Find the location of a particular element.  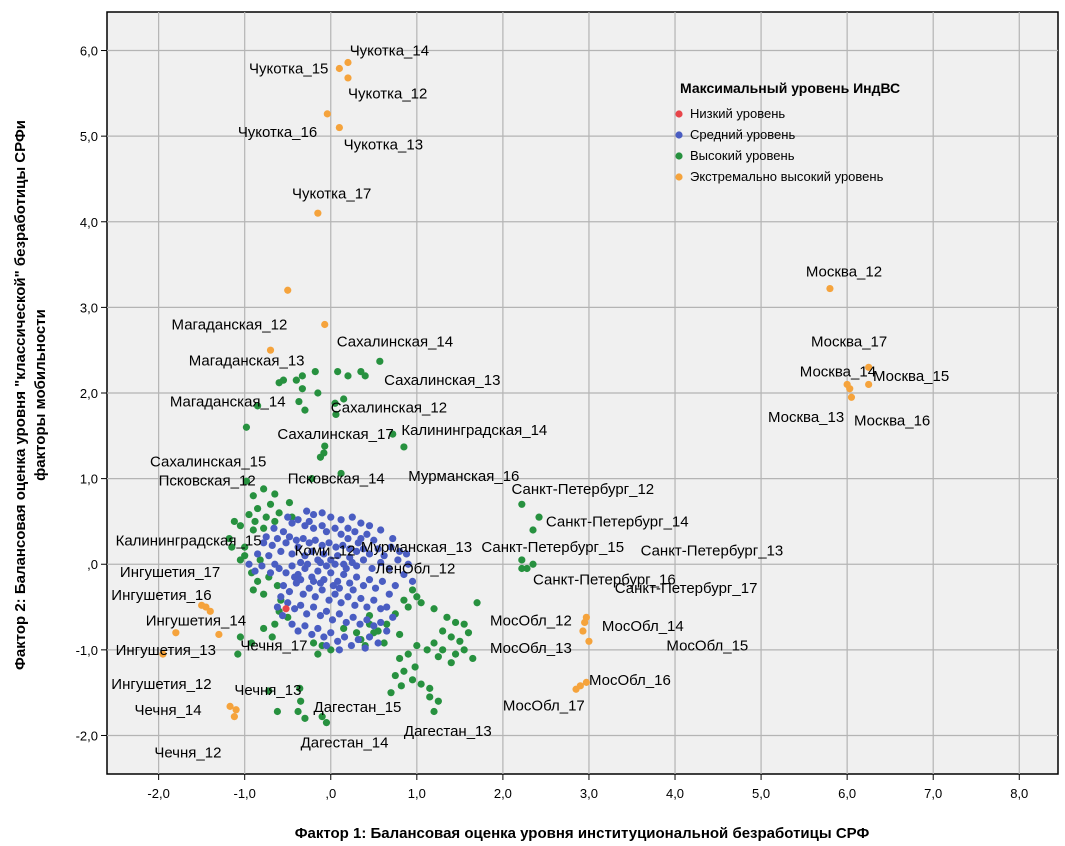

x-tick-label: 1,0 is located at coordinates (417, 793).